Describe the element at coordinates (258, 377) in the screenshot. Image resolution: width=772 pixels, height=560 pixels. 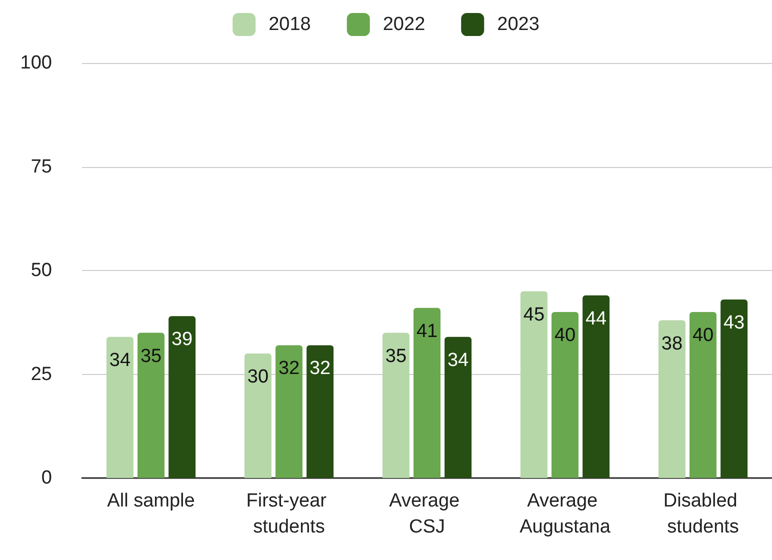
I see `data-label: 30` at that location.